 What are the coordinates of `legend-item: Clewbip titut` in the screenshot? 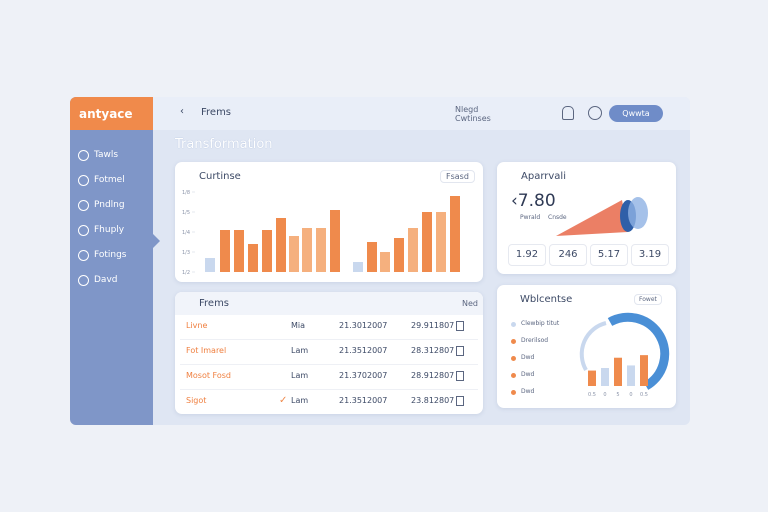 It's located at (540, 323).